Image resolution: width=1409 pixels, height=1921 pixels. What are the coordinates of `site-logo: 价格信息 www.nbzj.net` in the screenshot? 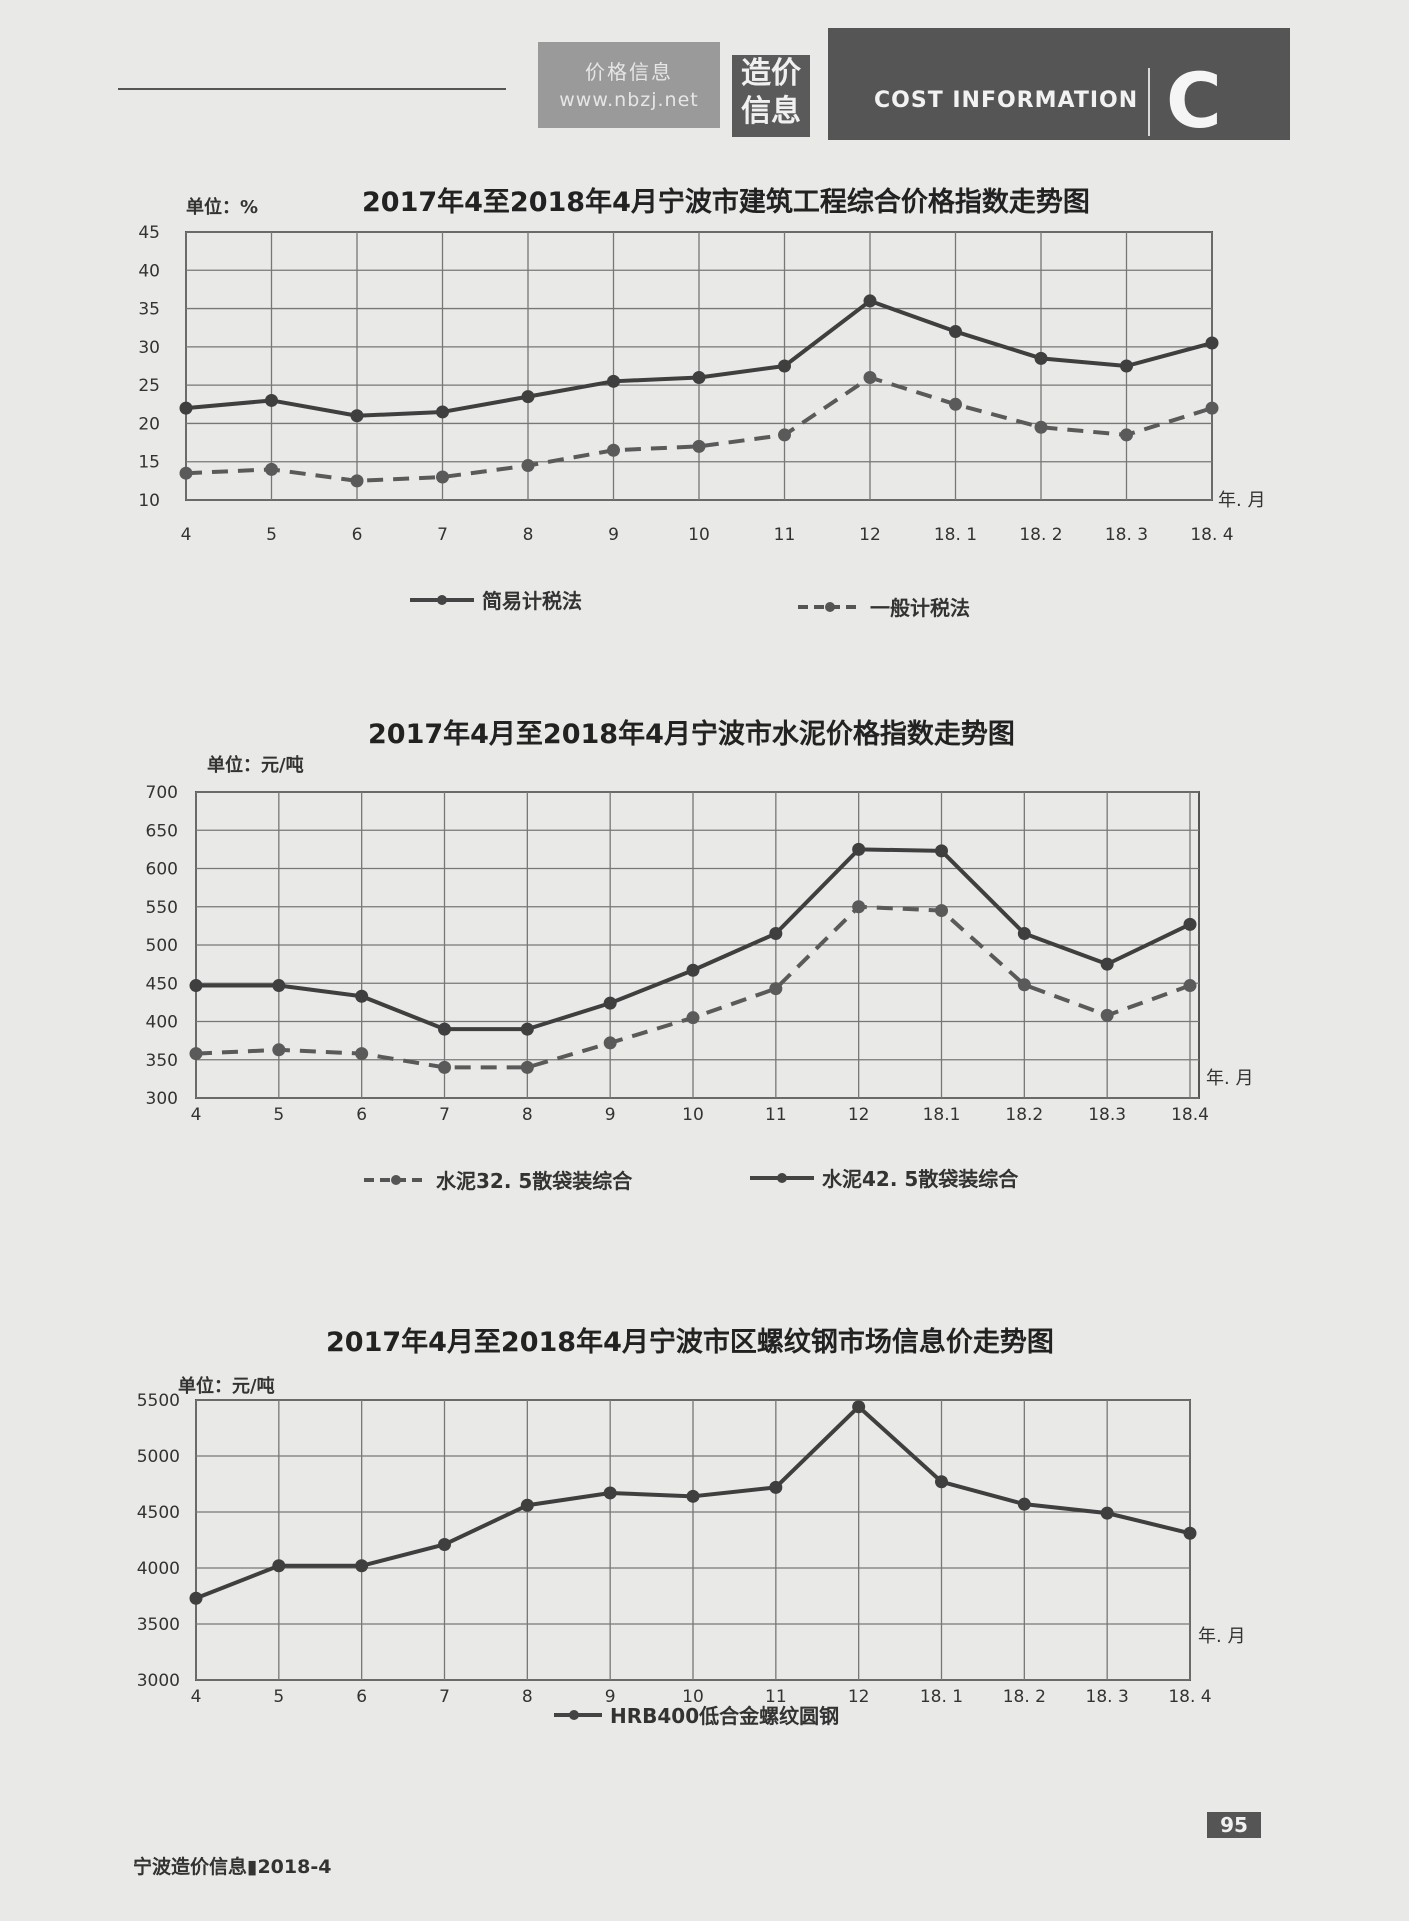 It's located at (629, 85).